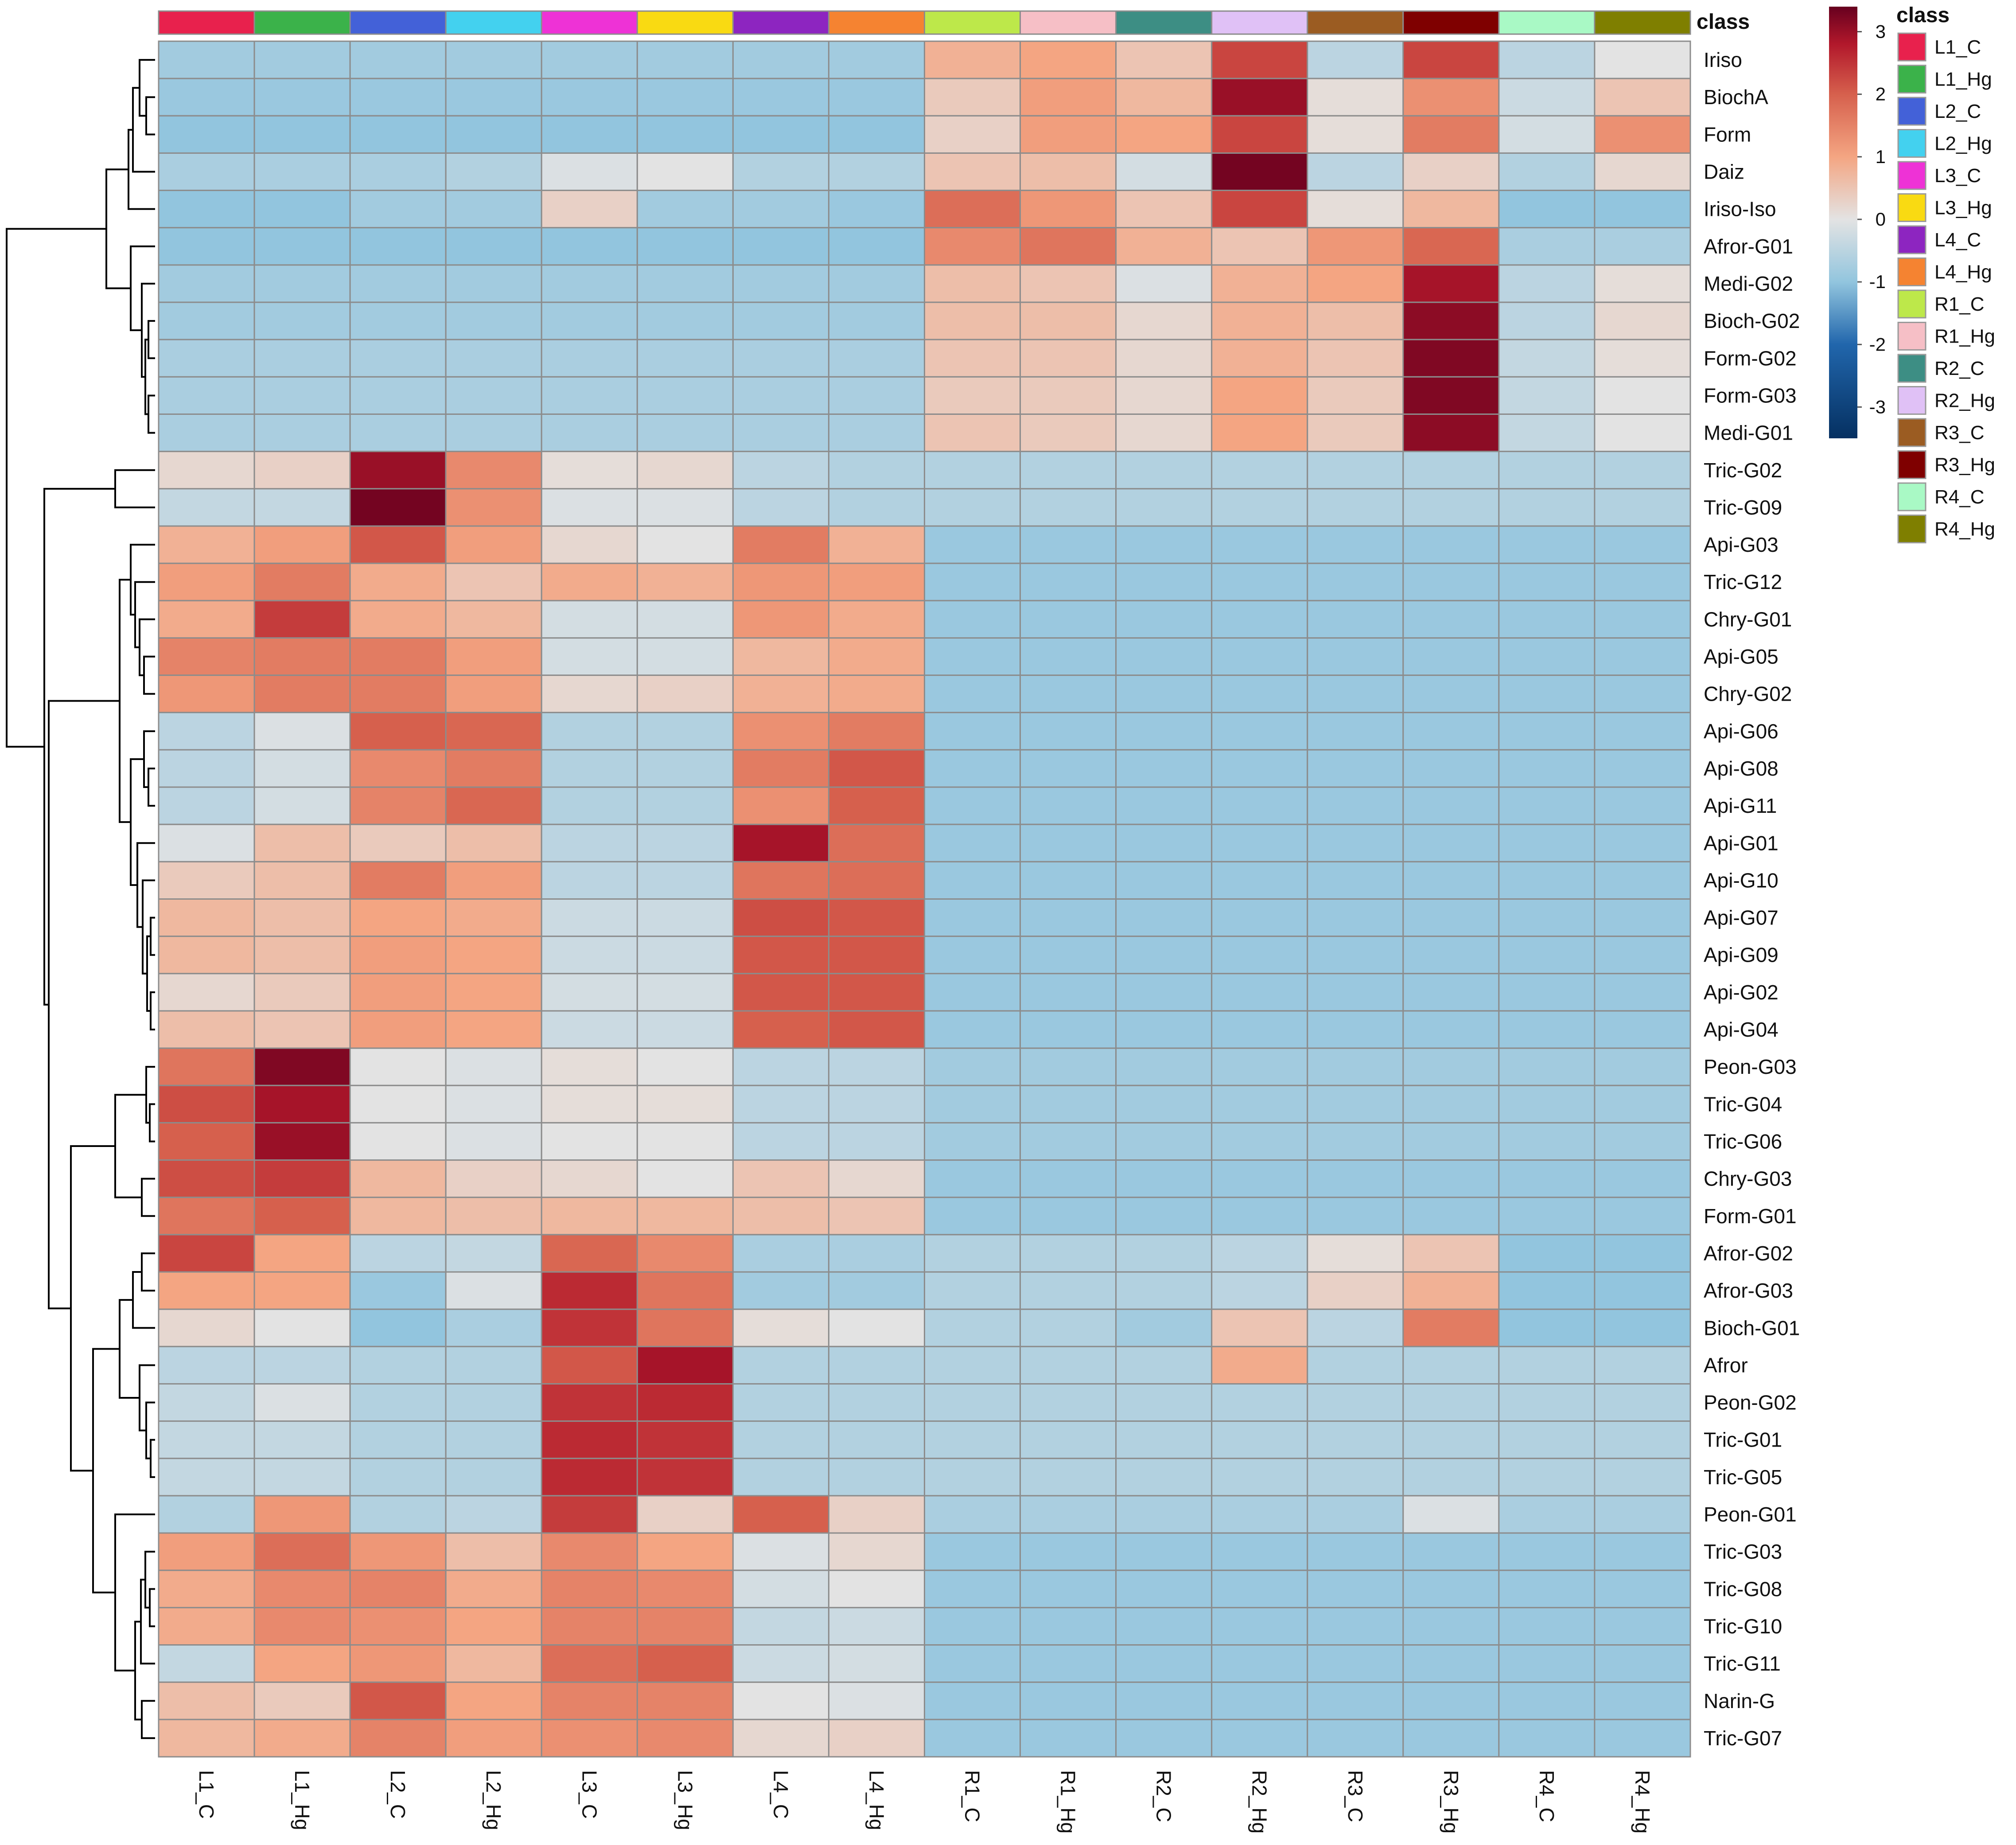 This screenshot has height=1845, width=2016. Describe the element at coordinates (781, 620) in the screenshot. I see `cell-Chry-G01-L4_C` at that location.